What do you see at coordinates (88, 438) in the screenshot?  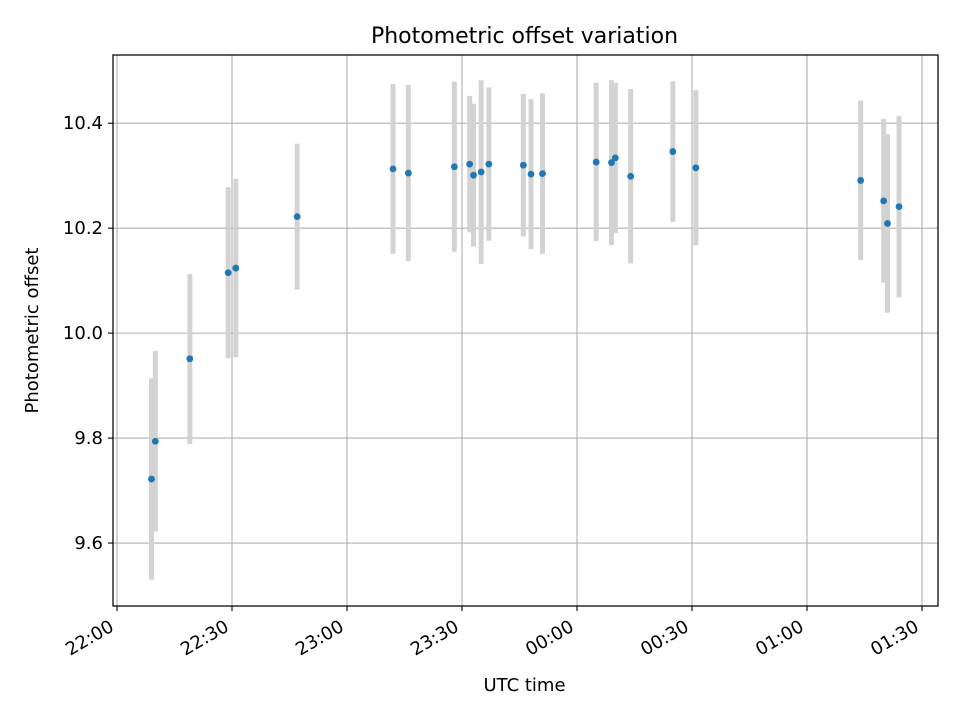 I see `y-tick-label: 9.8` at bounding box center [88, 438].